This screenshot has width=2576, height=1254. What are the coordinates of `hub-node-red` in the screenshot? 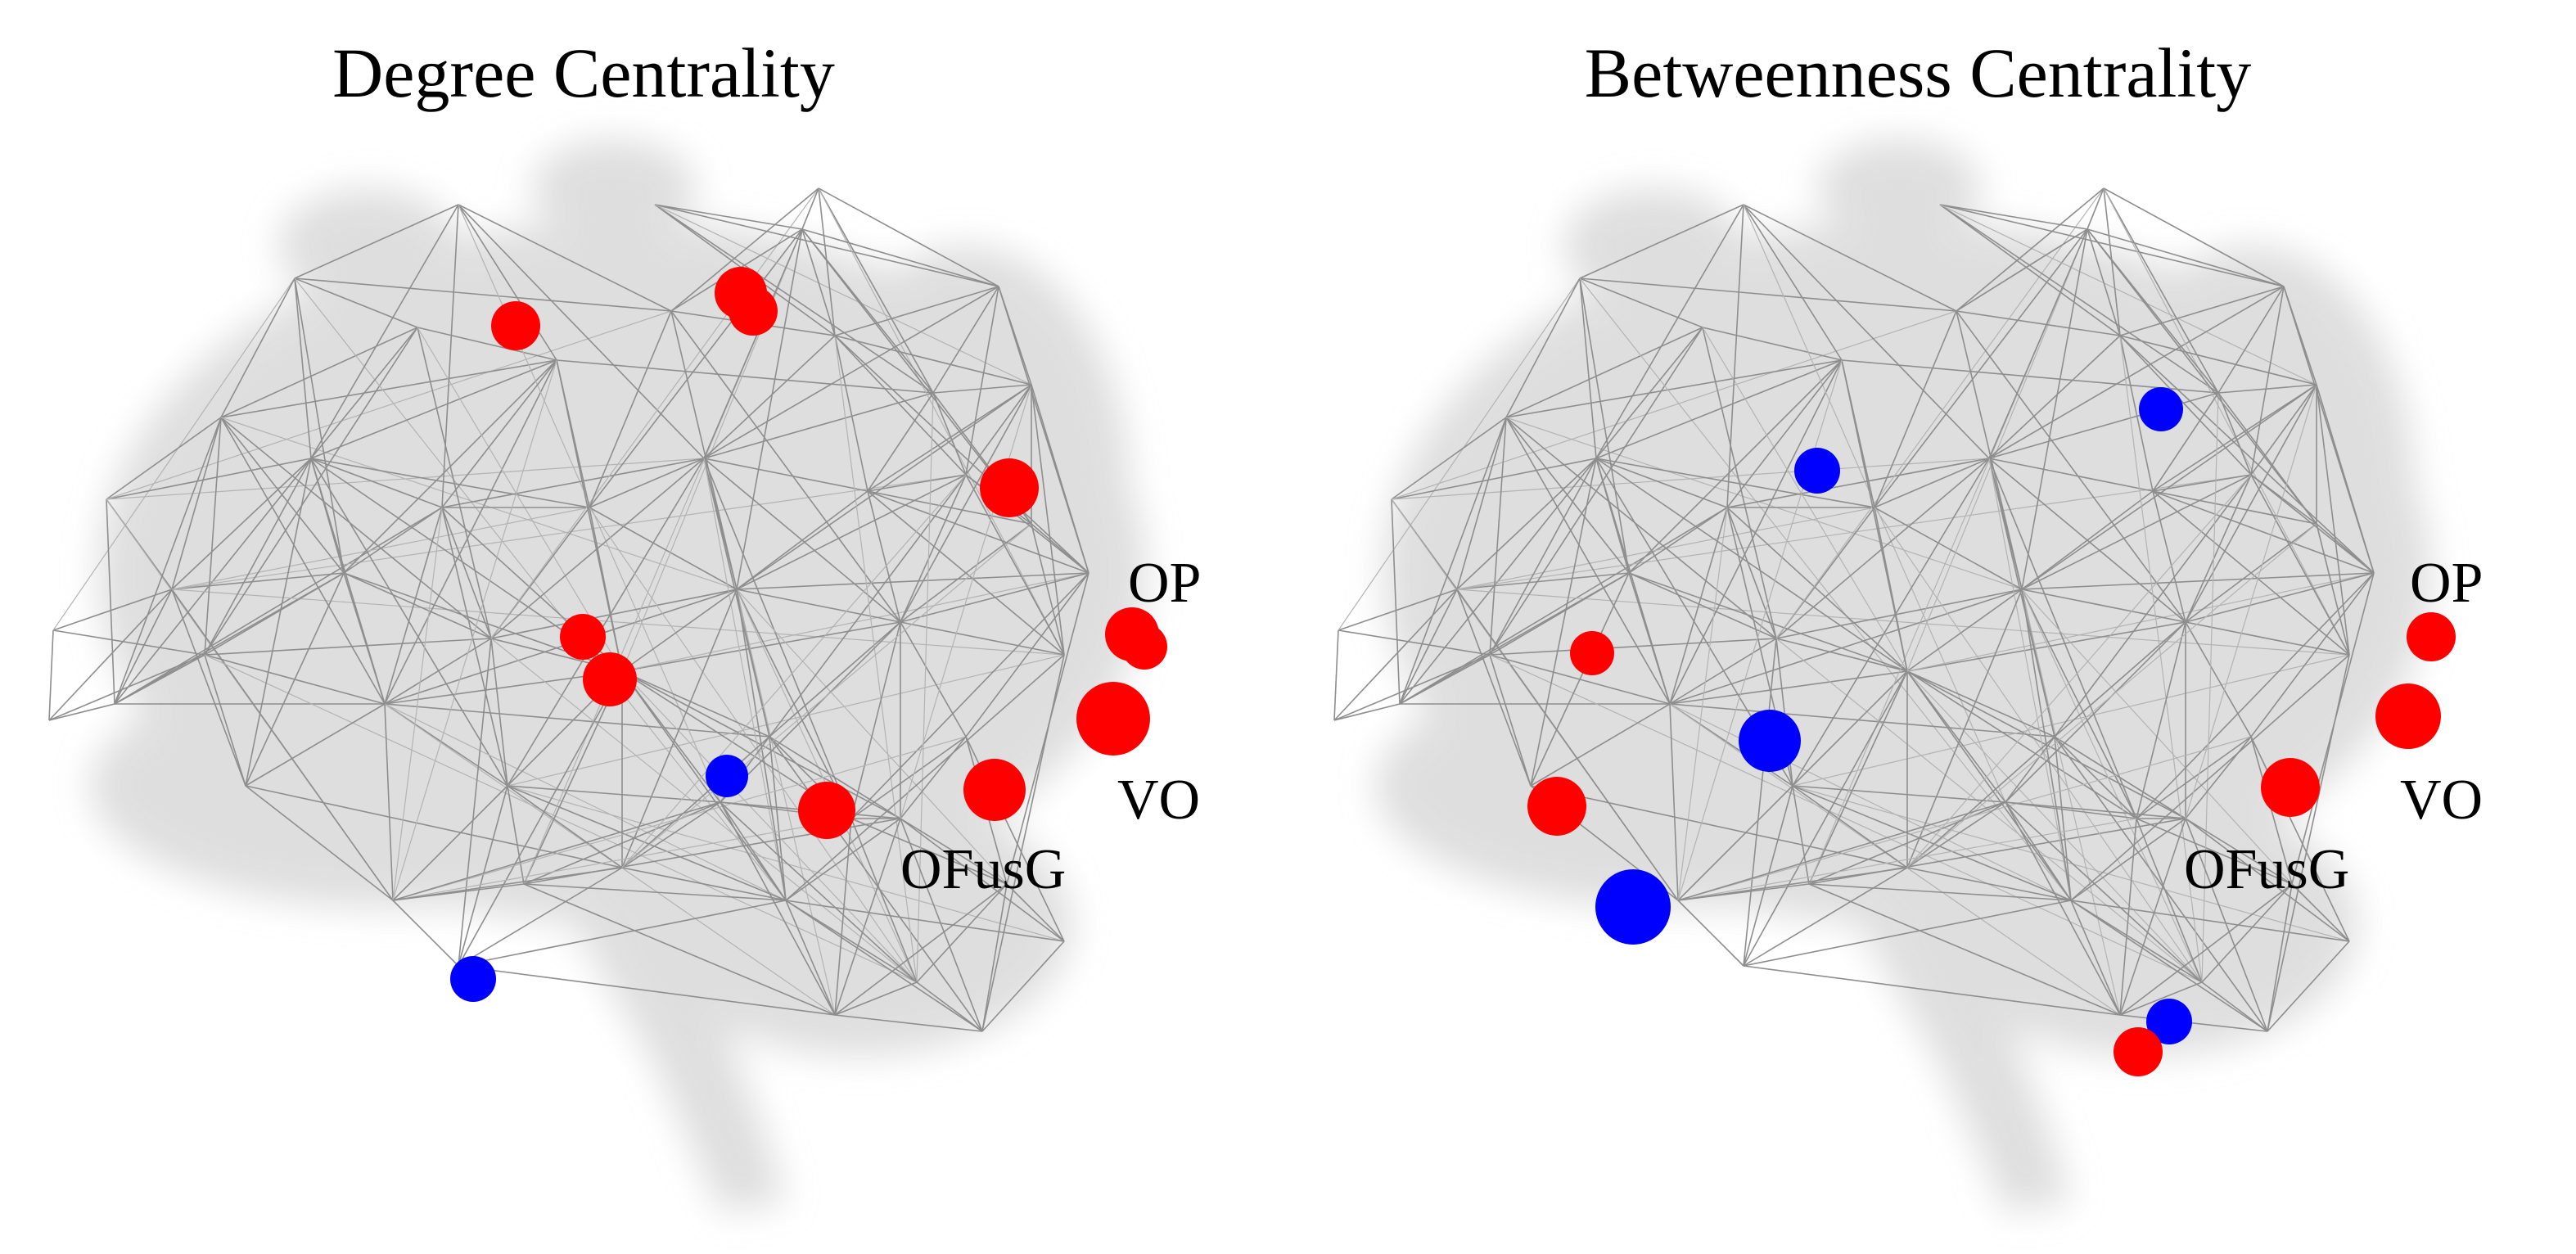 It's located at (2408, 716).